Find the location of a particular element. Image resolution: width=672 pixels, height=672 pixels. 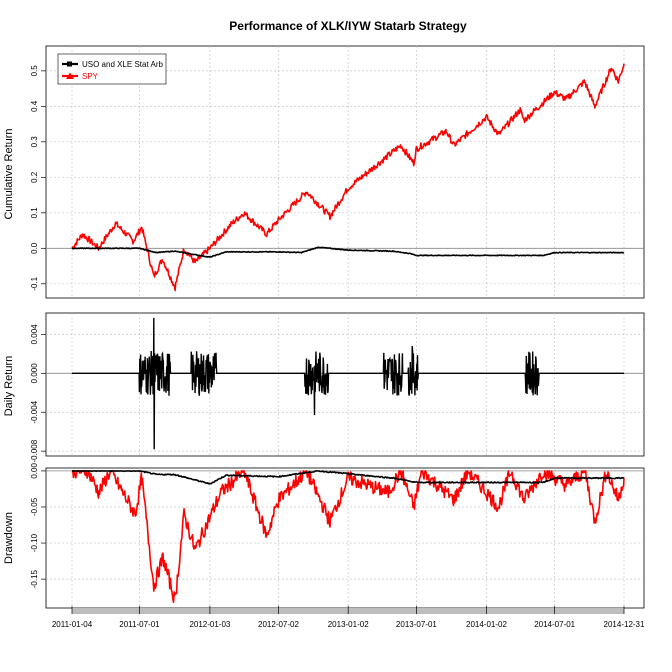

legend: USO and XLE Stat Arb SPY is located at coordinates (112, 69).